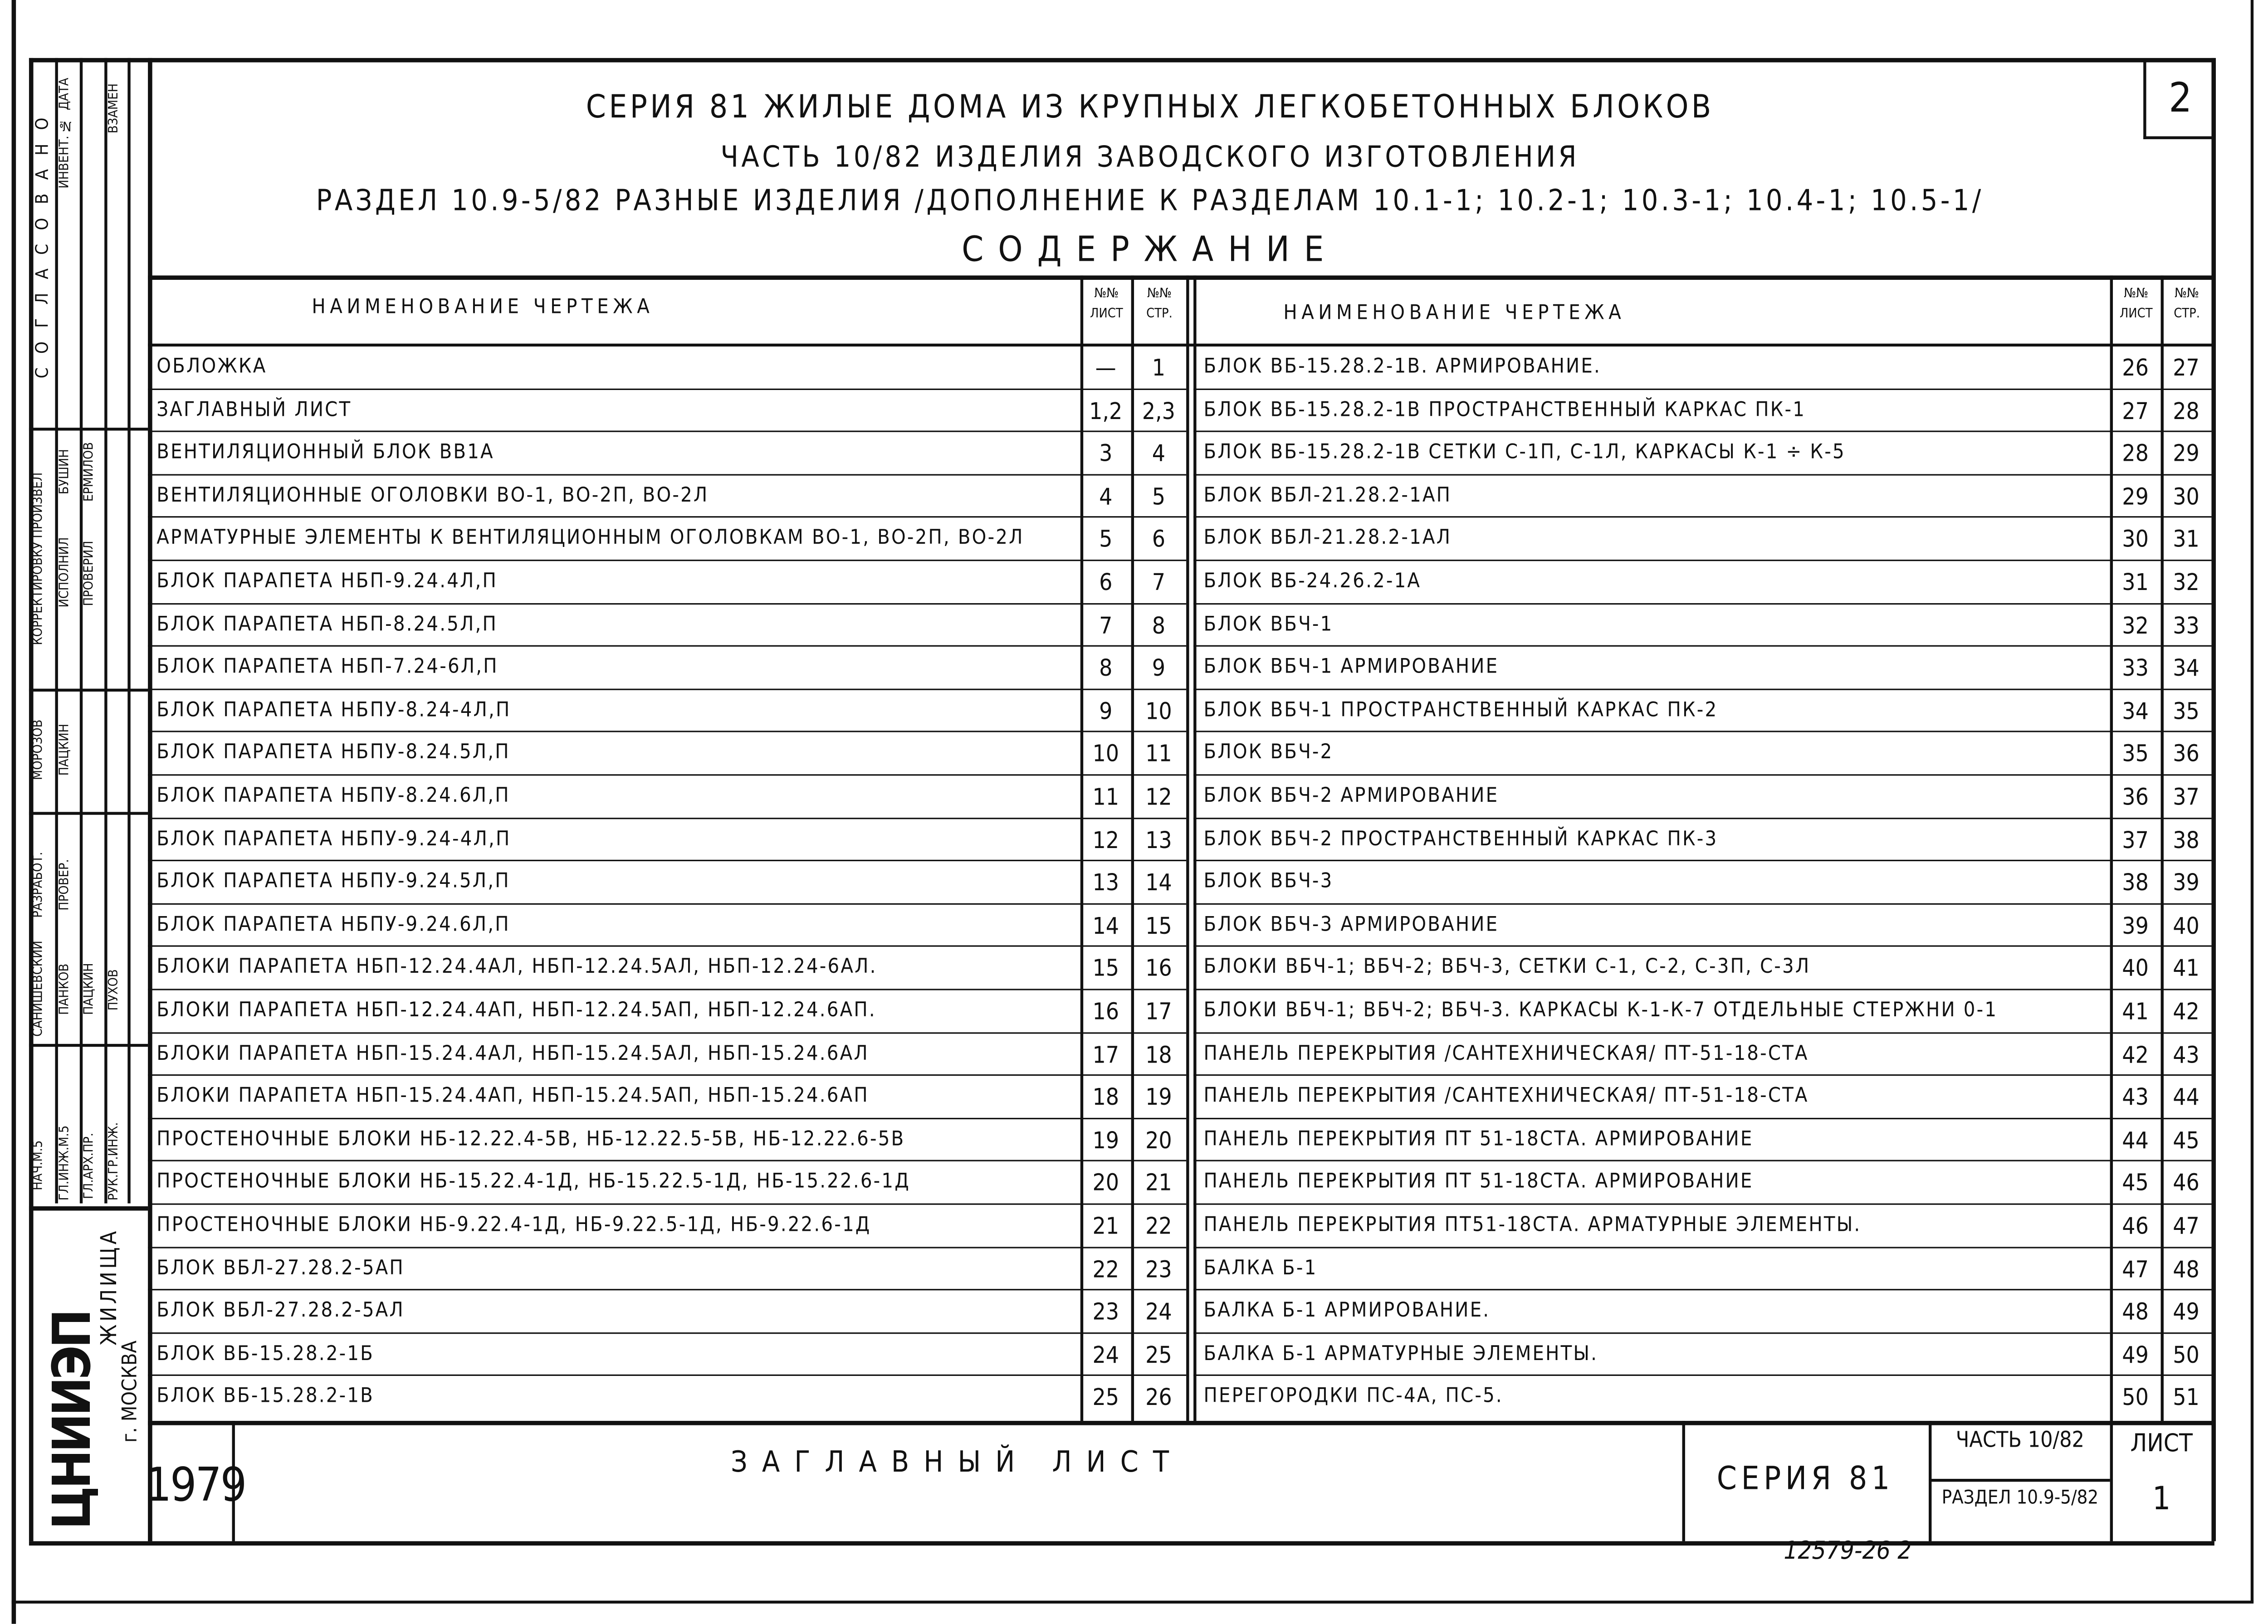 Image resolution: width=2268 pixels, height=1624 pixels. What do you see at coordinates (1134, 366) in the screenshot?
I see `right-table-row: БЛОК ВБ-15.28.2-1В. АРМИРОВАНИЕ. 26 27` at bounding box center [1134, 366].